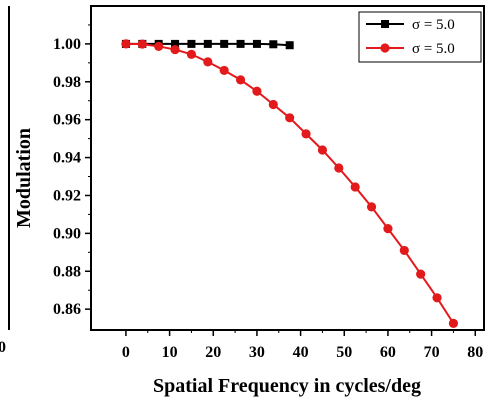 This screenshot has width=489, height=408. Describe the element at coordinates (388, 352) in the screenshot. I see `x-tick-label: 60` at that location.